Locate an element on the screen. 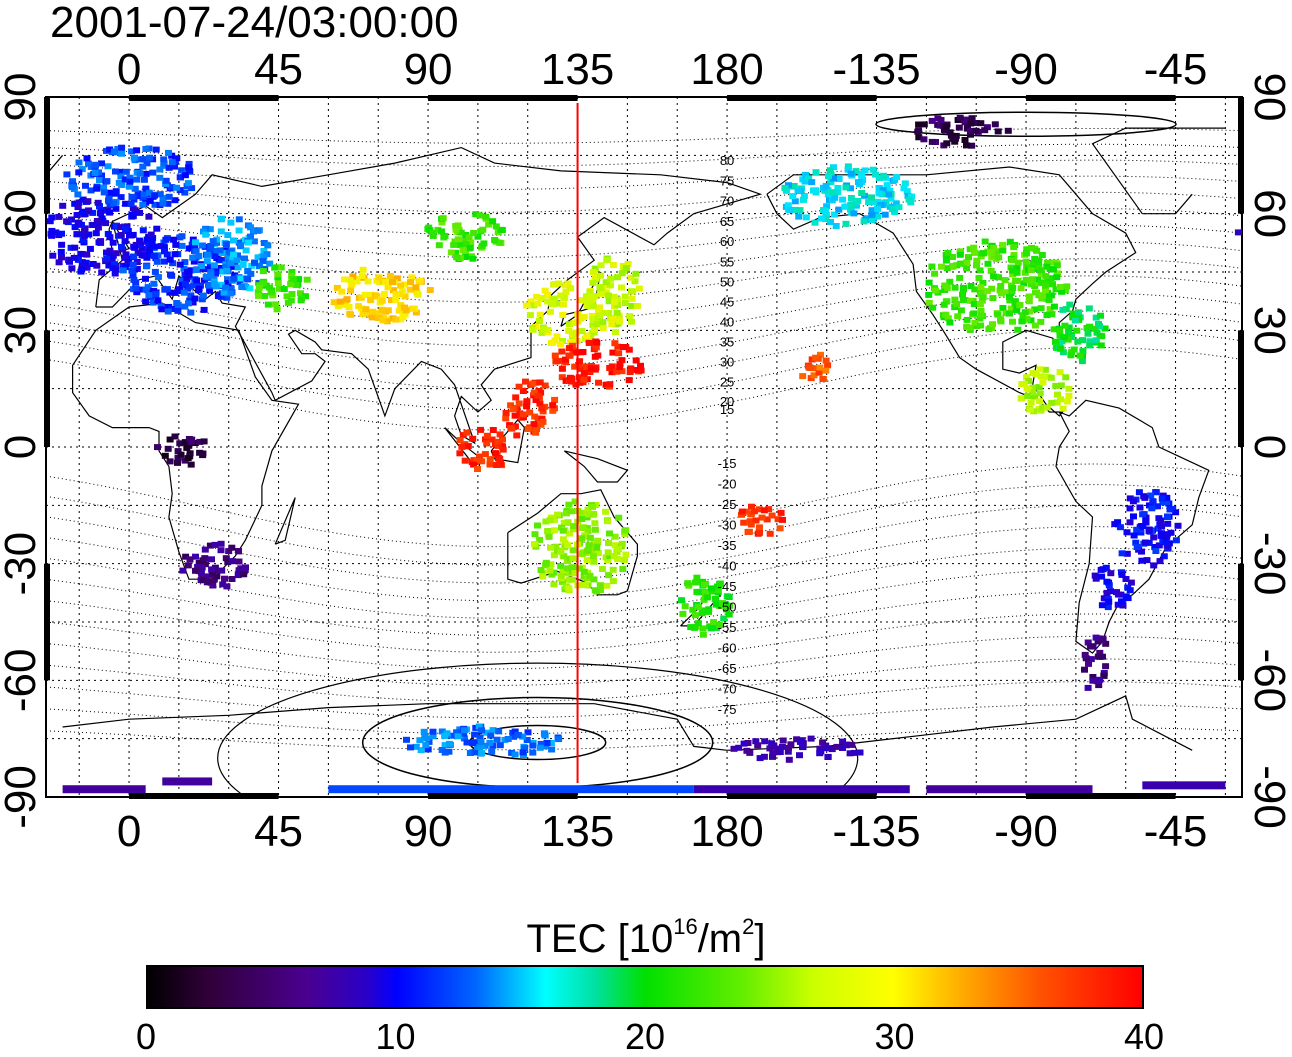 The height and width of the screenshot is (1057, 1292). contour-label: -20 is located at coordinates (727, 484).